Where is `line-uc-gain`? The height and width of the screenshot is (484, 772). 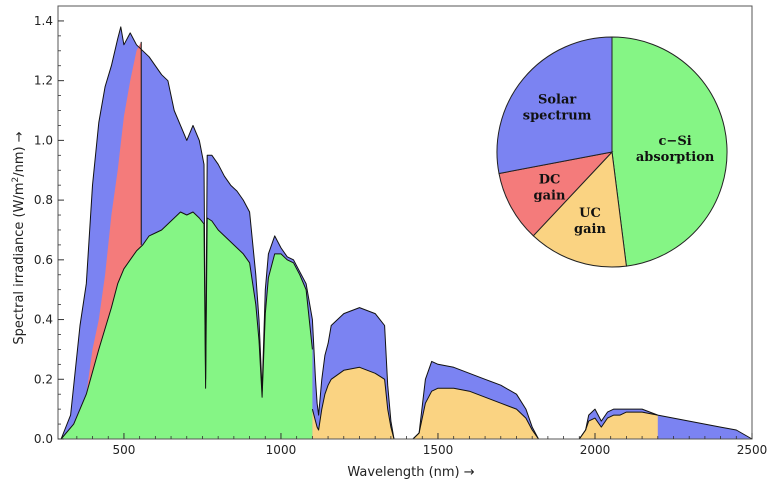
line-uc-gain is located at coordinates (484, 403).